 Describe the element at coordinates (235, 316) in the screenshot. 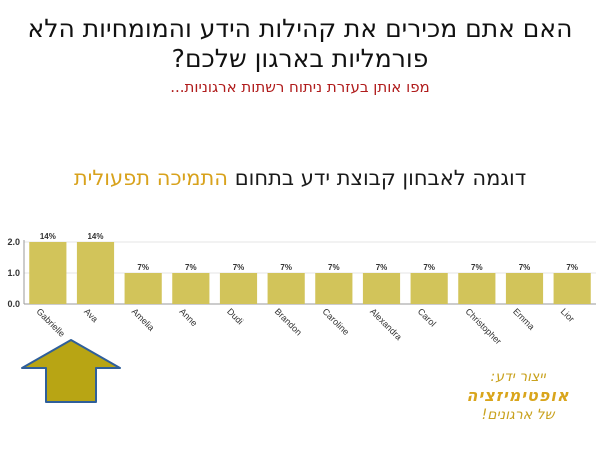

I see `x-tick-label: Dudi` at that location.